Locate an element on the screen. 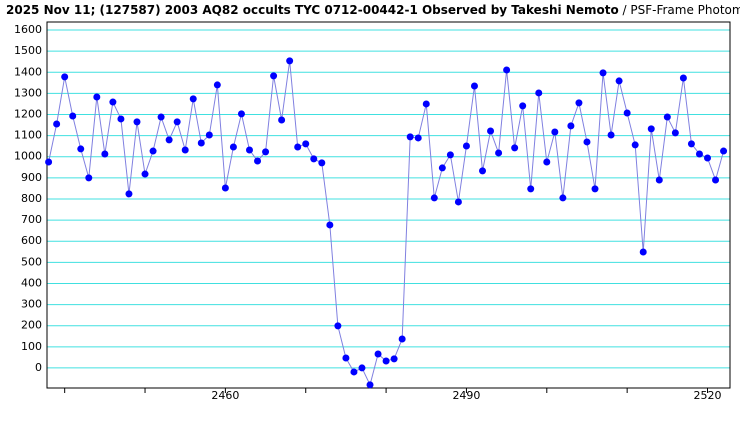 The image size is (740, 425). y-tick-label: 700 is located at coordinates (31, 219).